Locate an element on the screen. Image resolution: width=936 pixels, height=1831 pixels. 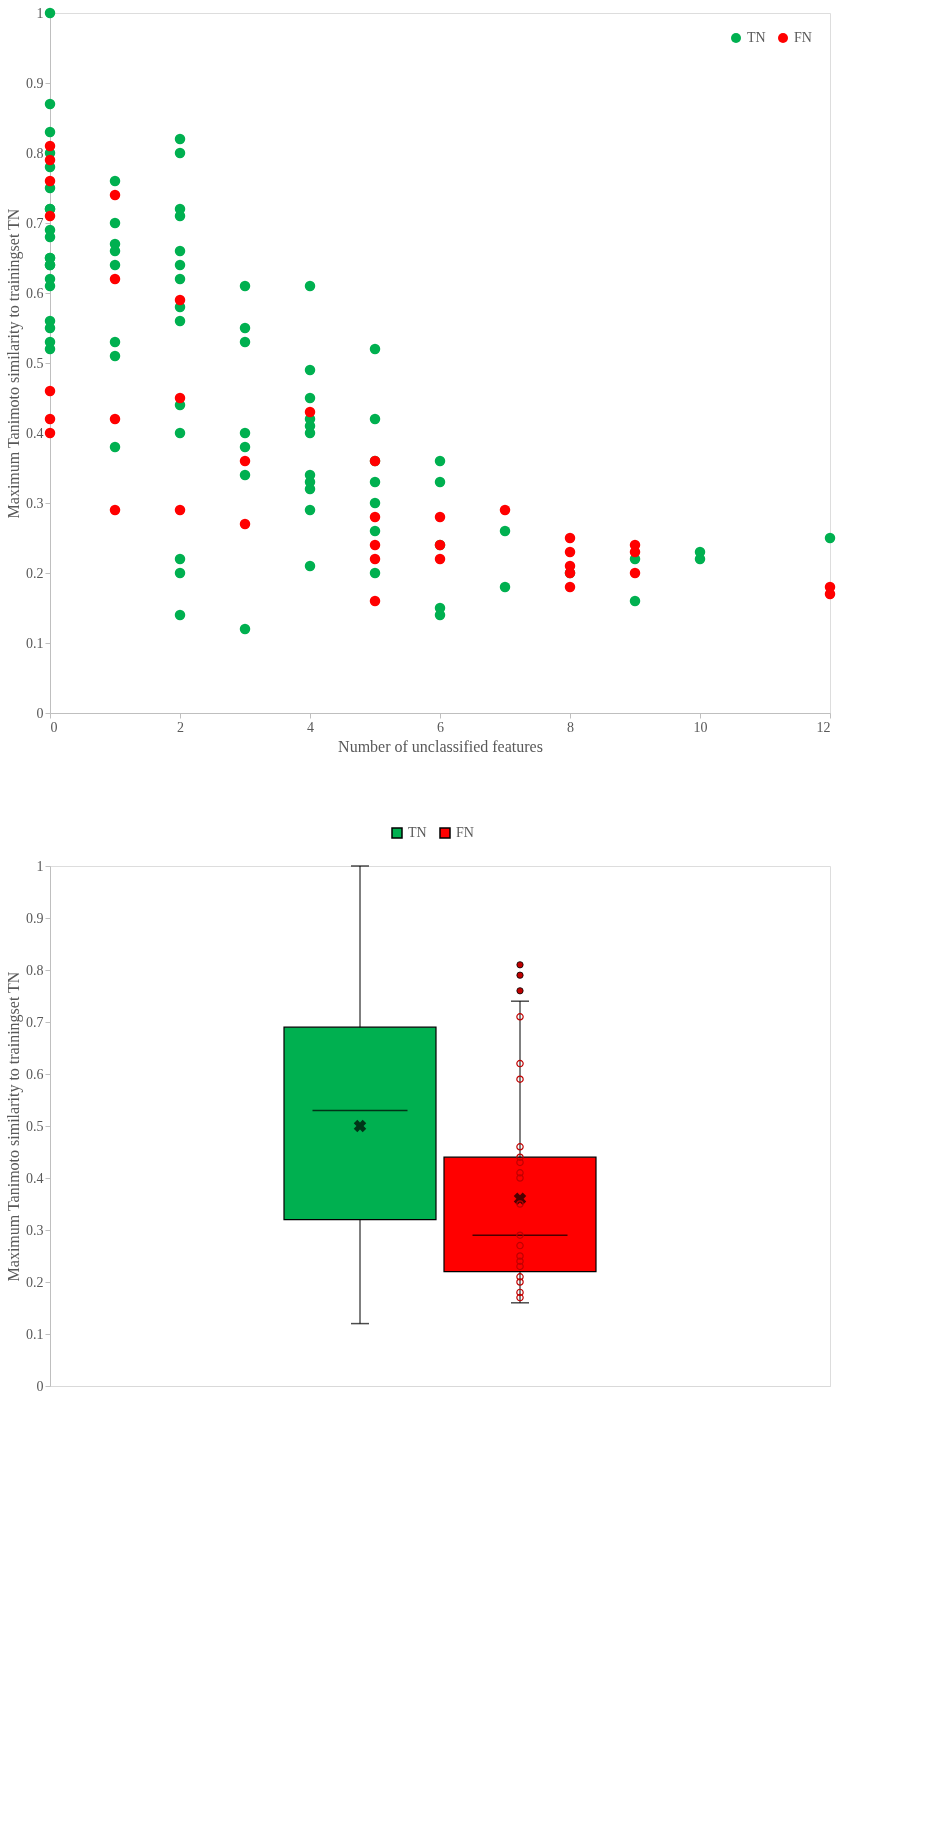
x-tick-label: 4 is located at coordinates (310, 727).